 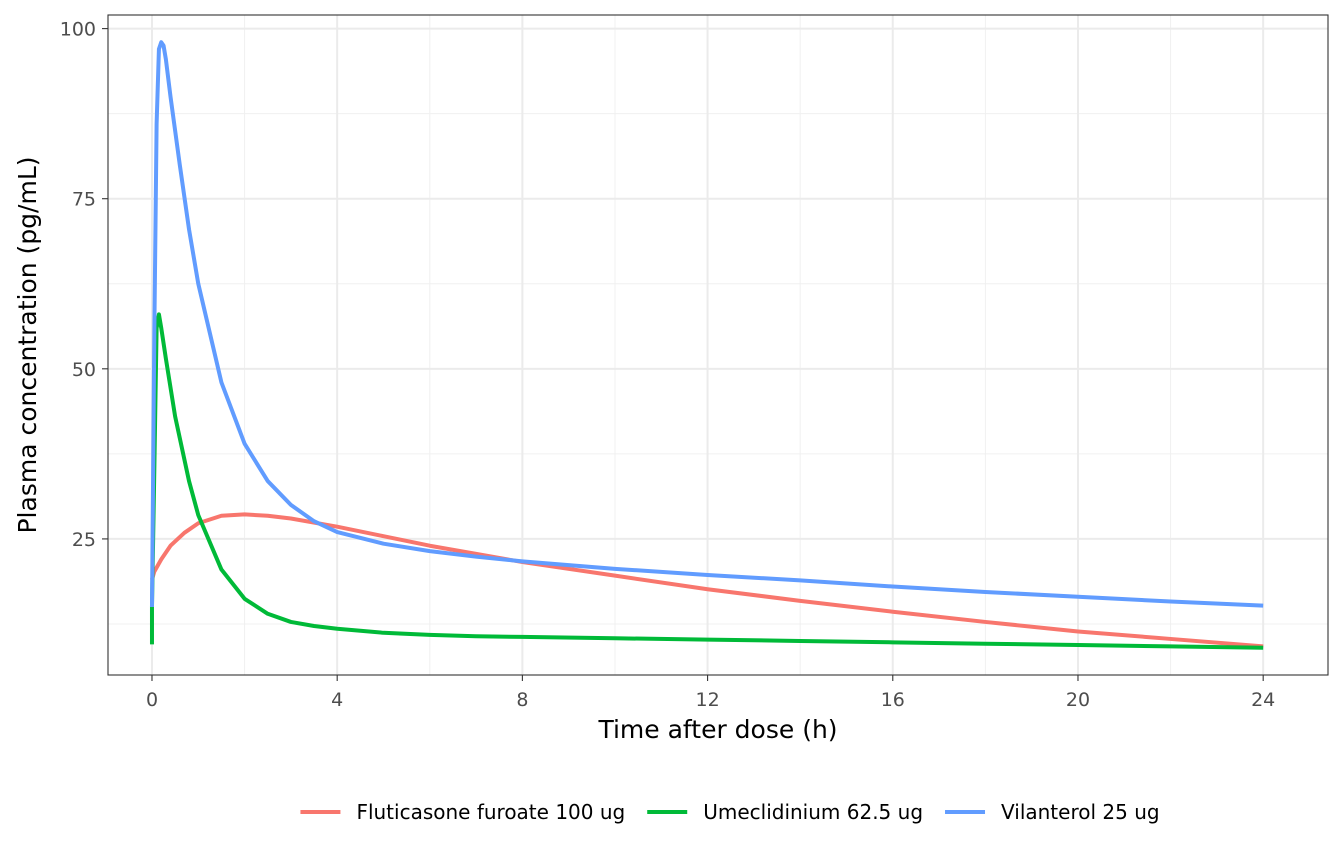 What do you see at coordinates (84, 370) in the screenshot?
I see `y-tick-label: 50` at bounding box center [84, 370].